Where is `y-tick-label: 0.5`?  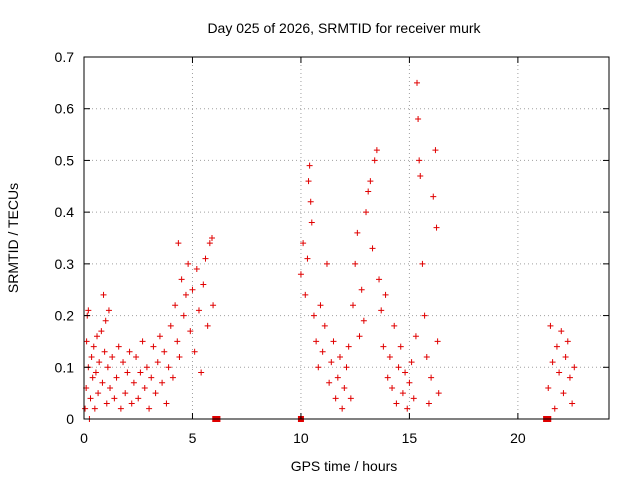 y-tick-label: 0.5 is located at coordinates (65, 160).